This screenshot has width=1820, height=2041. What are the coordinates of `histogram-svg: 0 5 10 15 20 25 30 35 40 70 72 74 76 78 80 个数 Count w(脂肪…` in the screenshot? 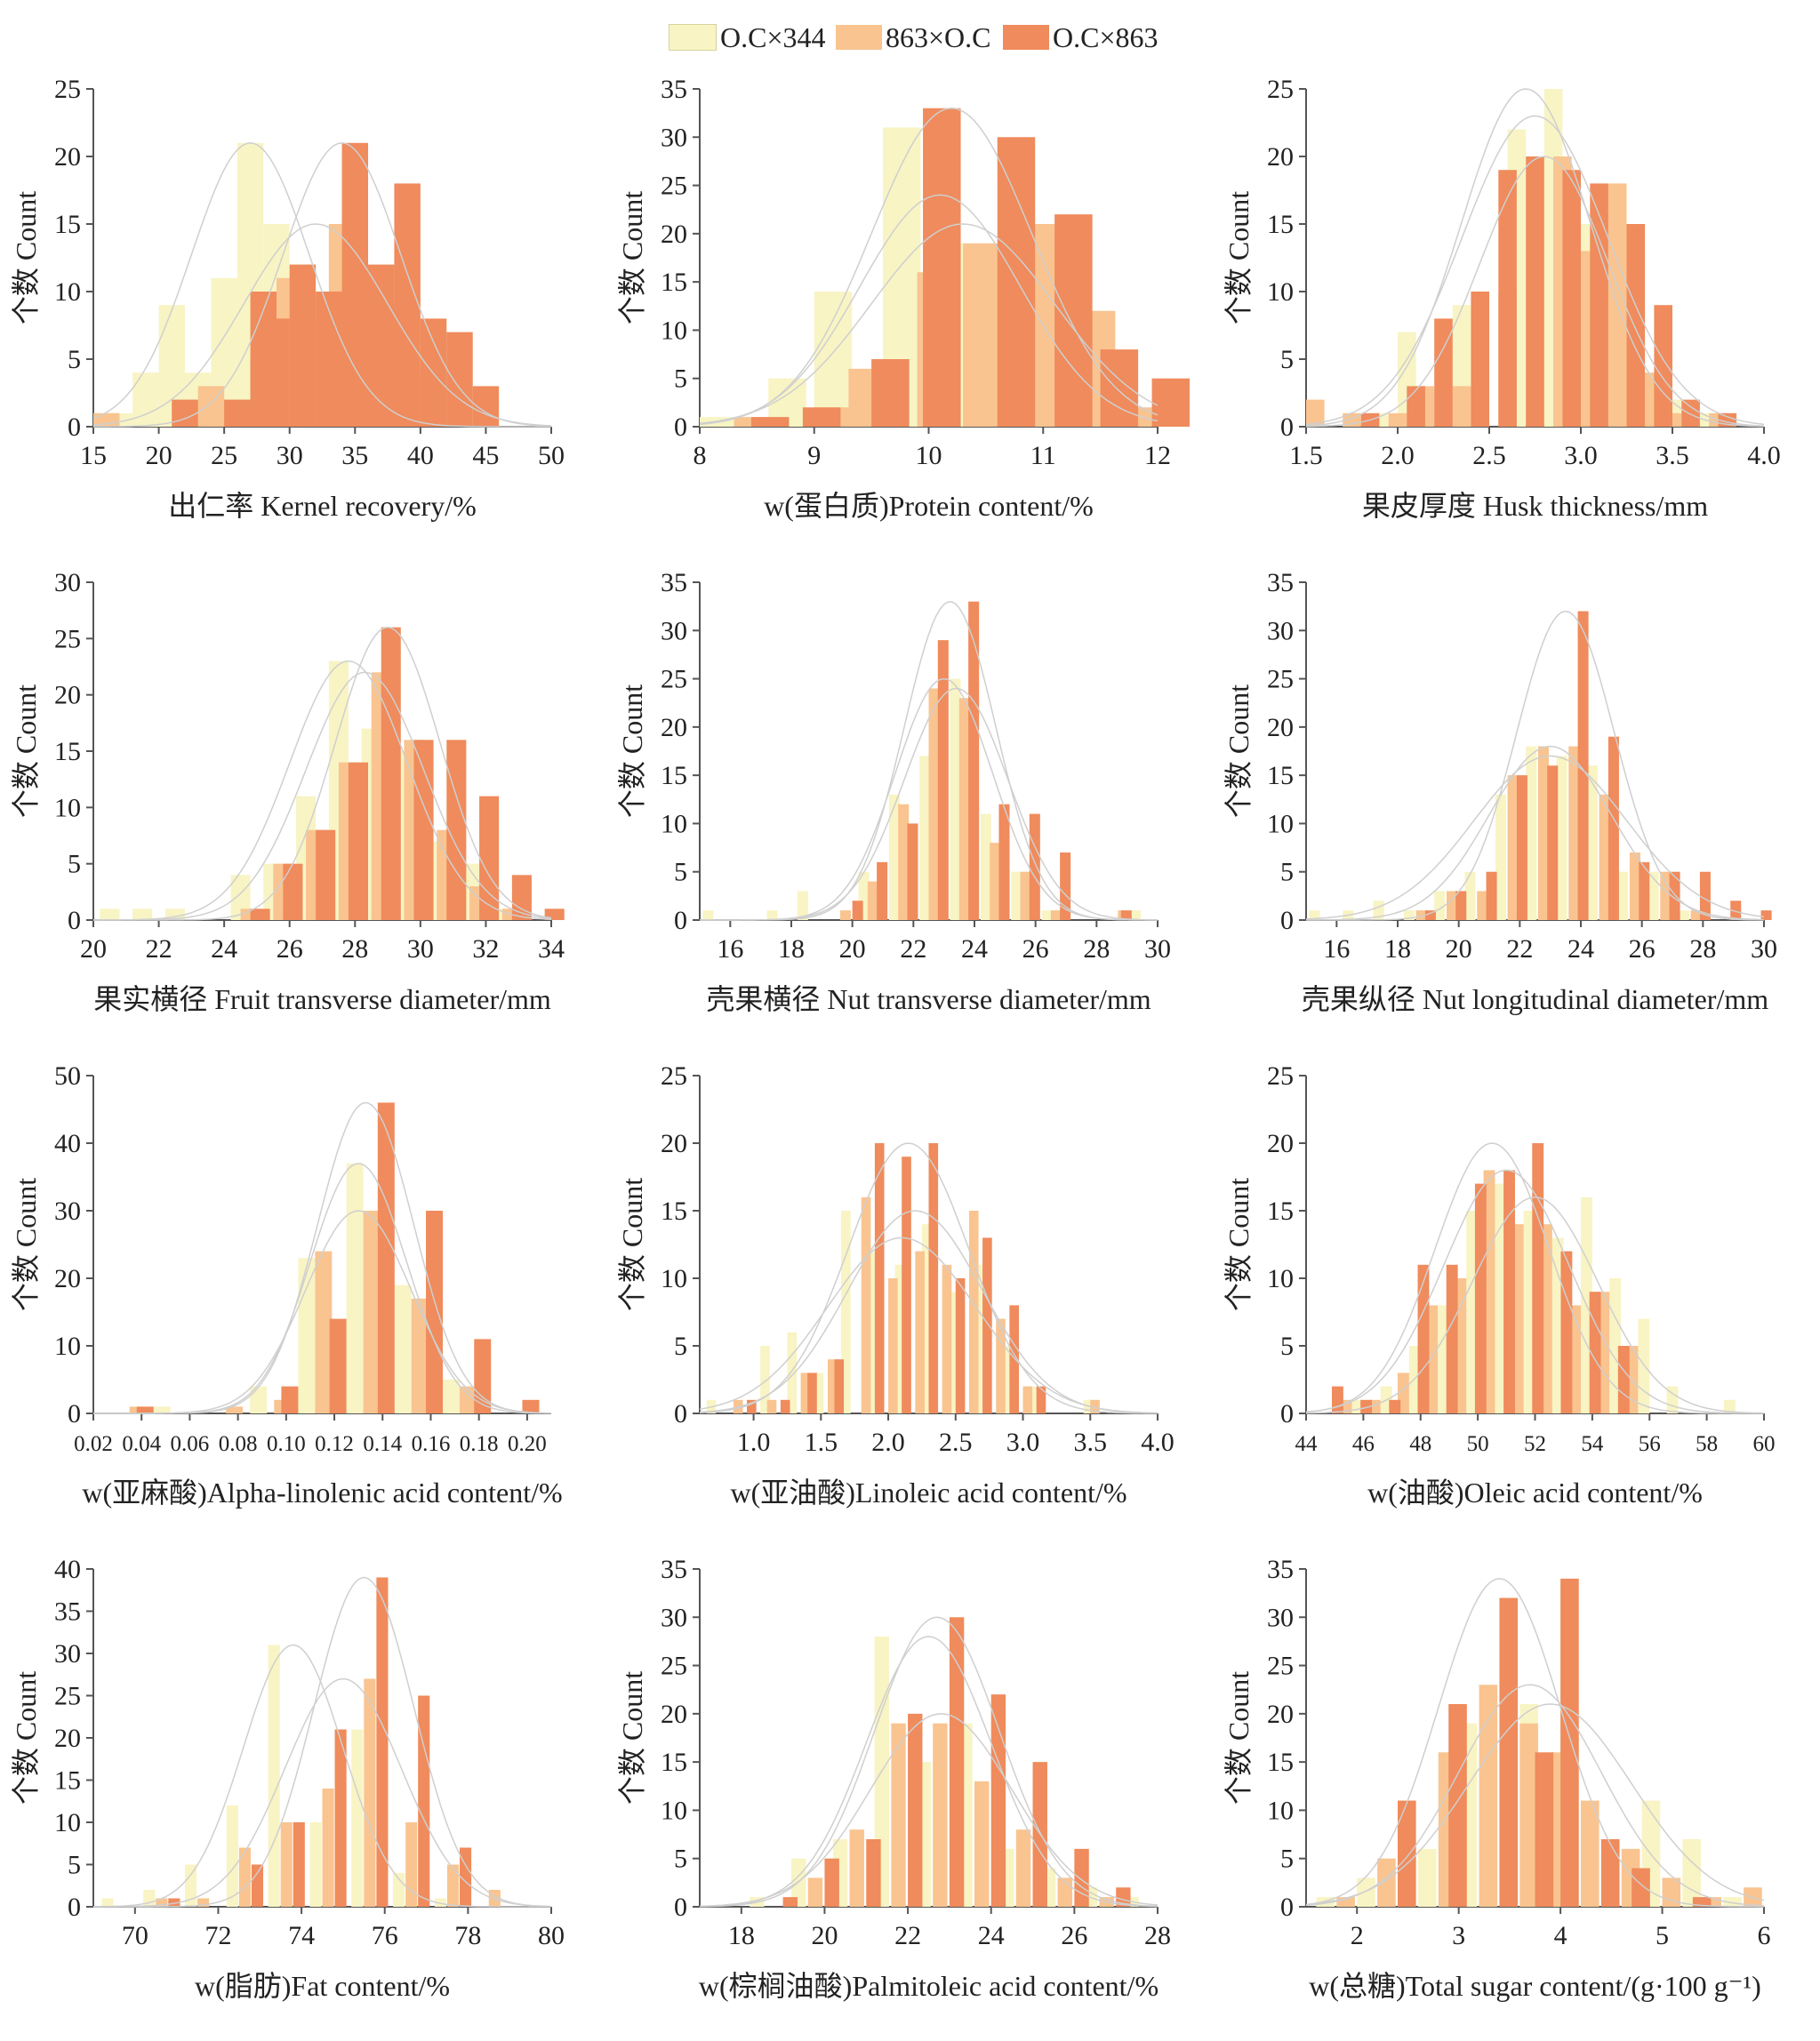 It's located at (287, 1778).